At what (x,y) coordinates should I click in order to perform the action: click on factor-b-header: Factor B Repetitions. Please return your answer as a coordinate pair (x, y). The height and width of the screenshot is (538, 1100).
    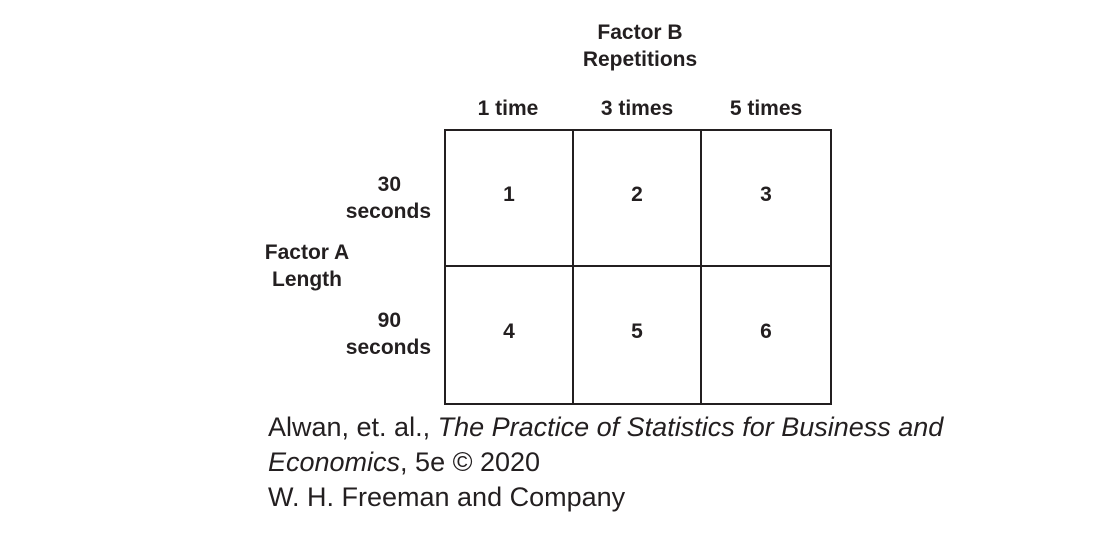
    Looking at the image, I should click on (640, 46).